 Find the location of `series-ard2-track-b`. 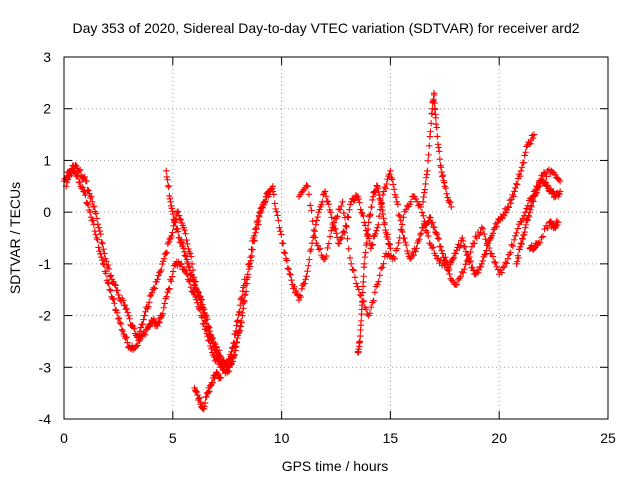

series-ard2-track-b is located at coordinates (167, 266).